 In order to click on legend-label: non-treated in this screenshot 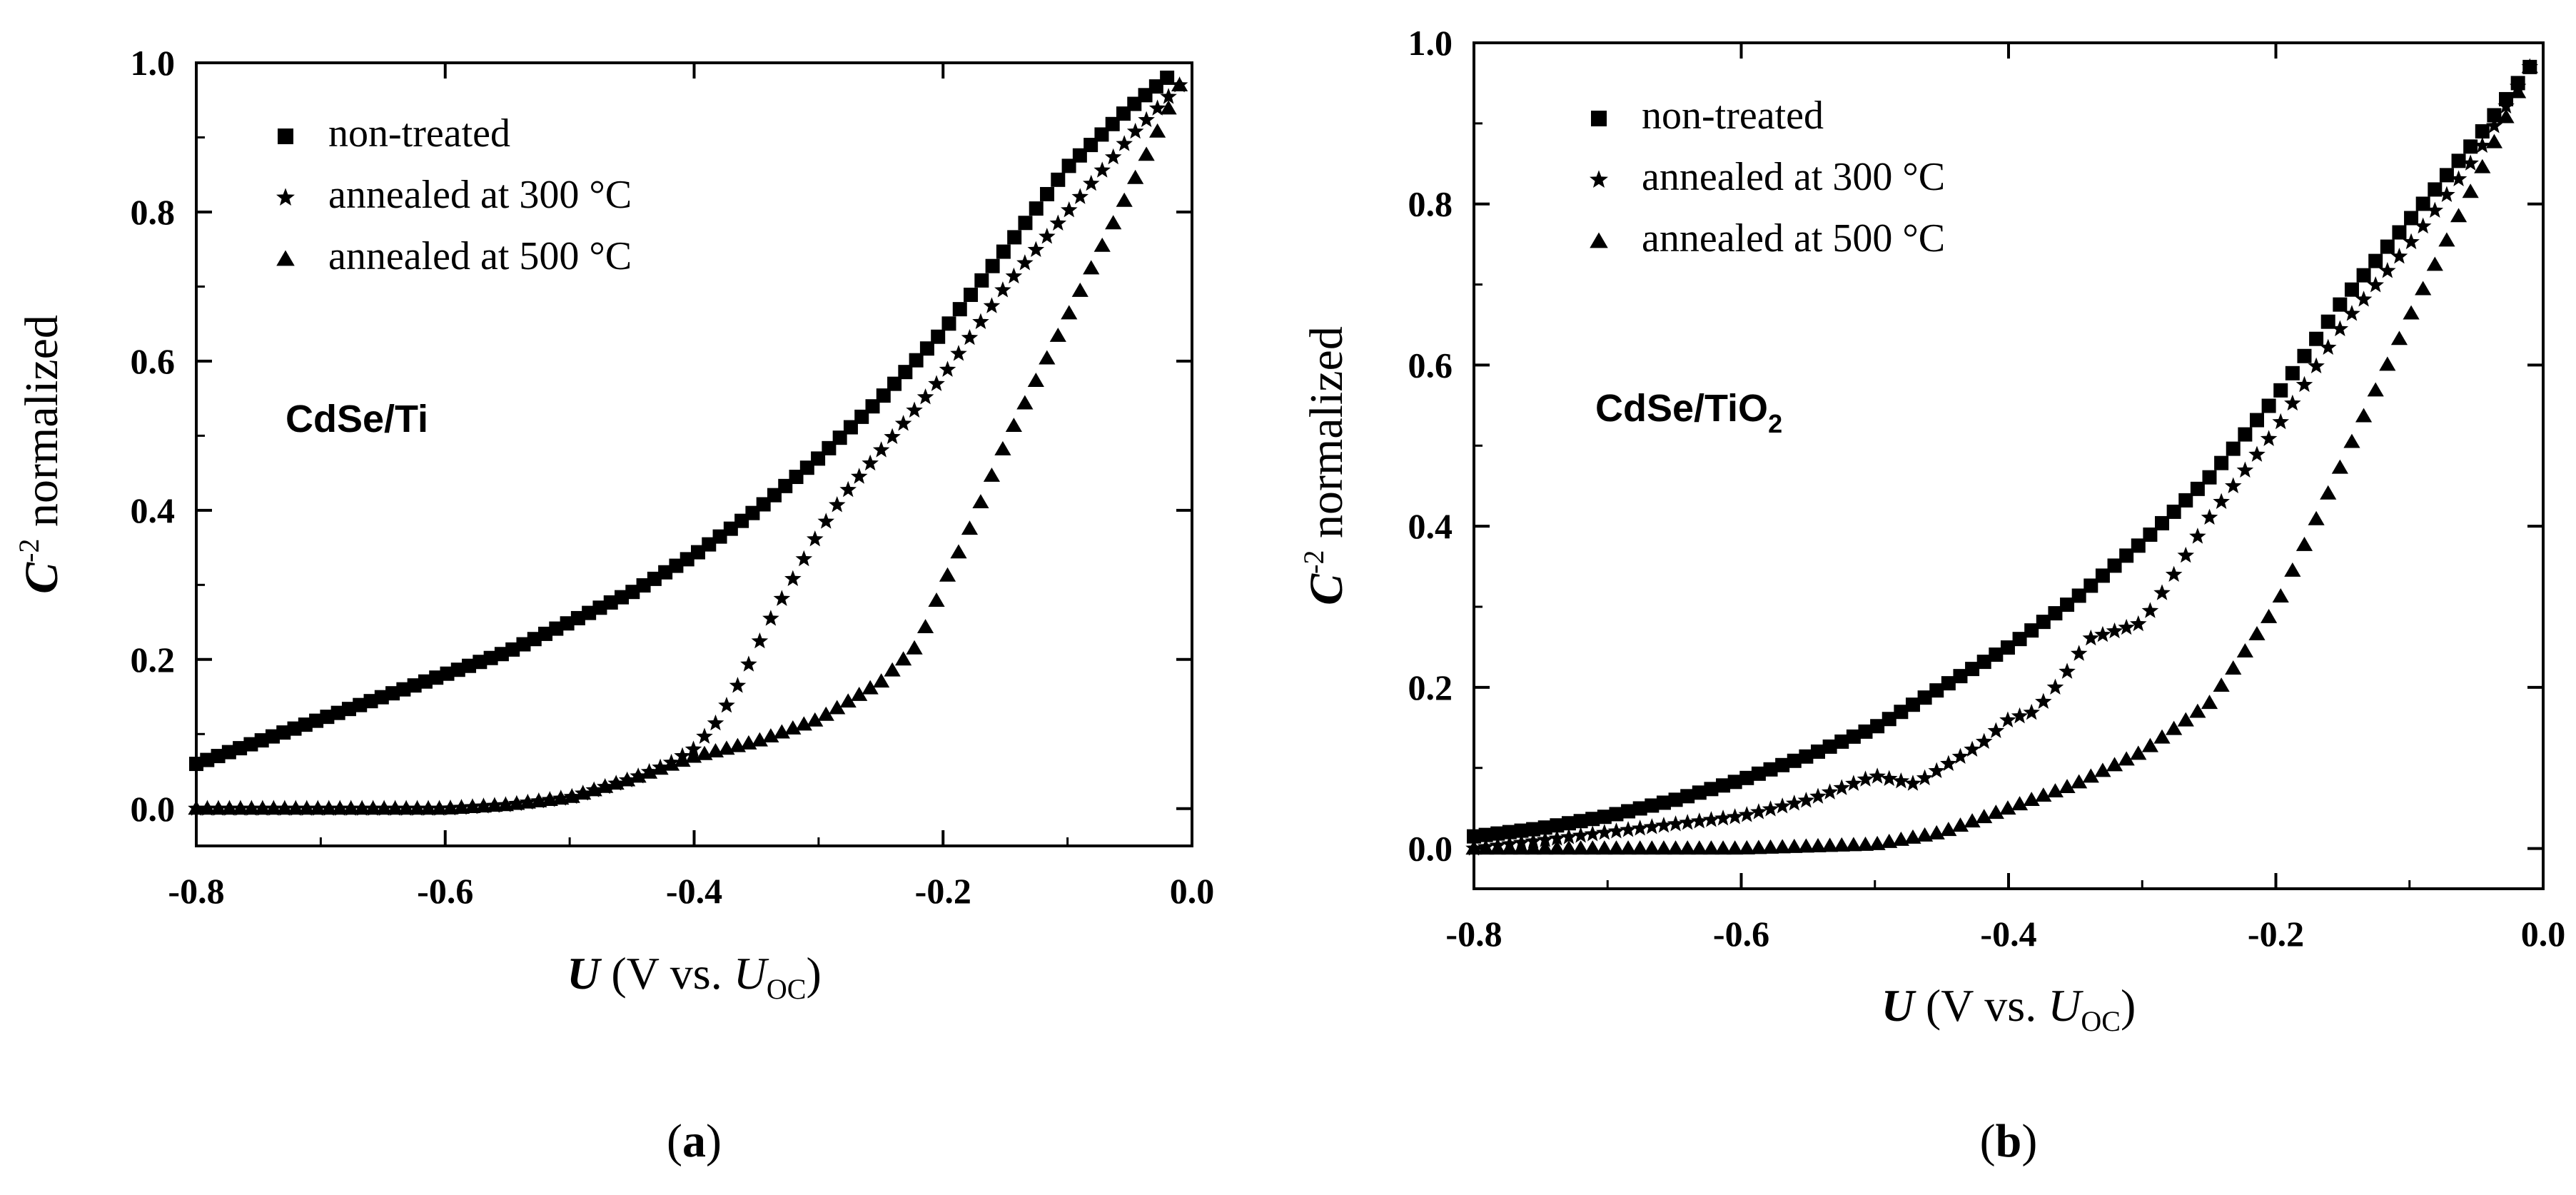, I will do `click(419, 133)`.